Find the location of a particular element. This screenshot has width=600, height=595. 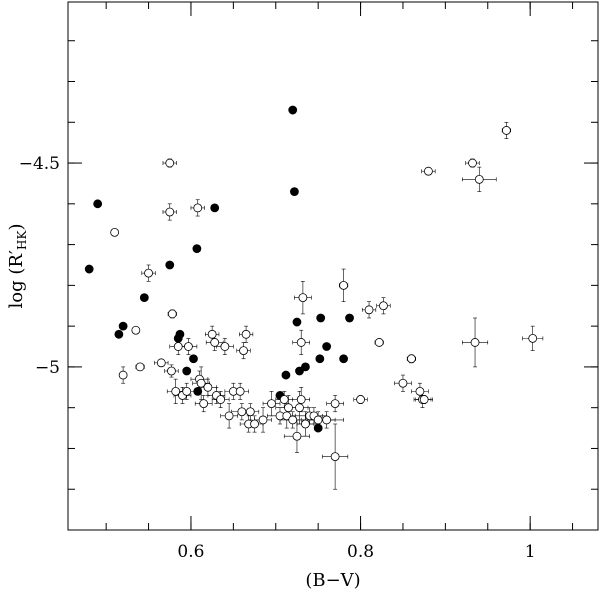

x-tick-label: 0.8 is located at coordinates (360, 552).